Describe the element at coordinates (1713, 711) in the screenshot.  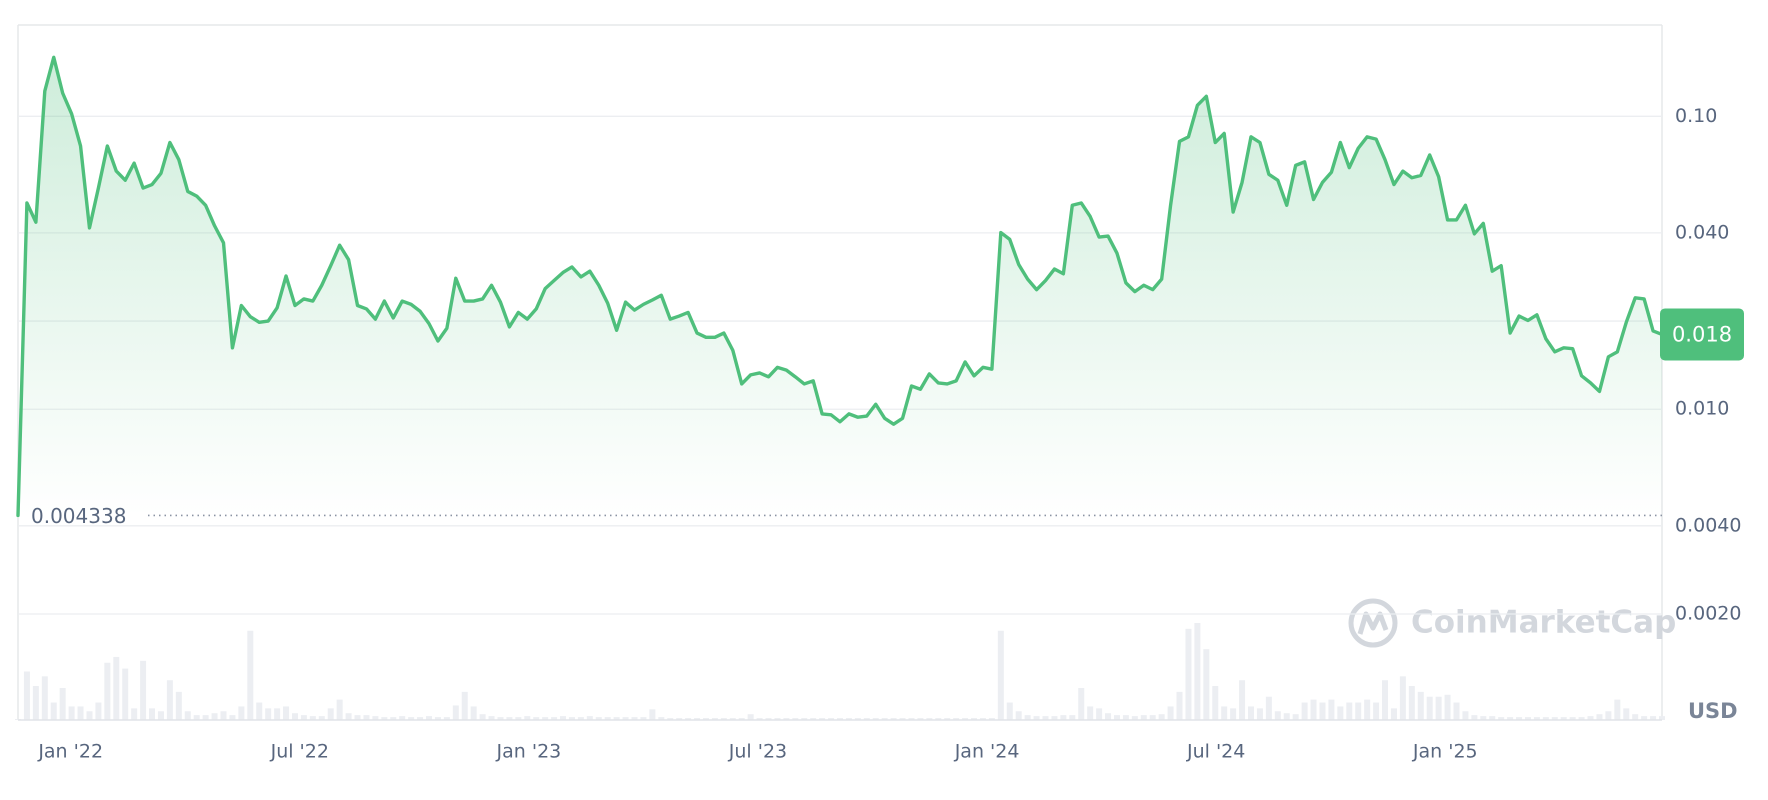
I see `currency-label: USD` at that location.